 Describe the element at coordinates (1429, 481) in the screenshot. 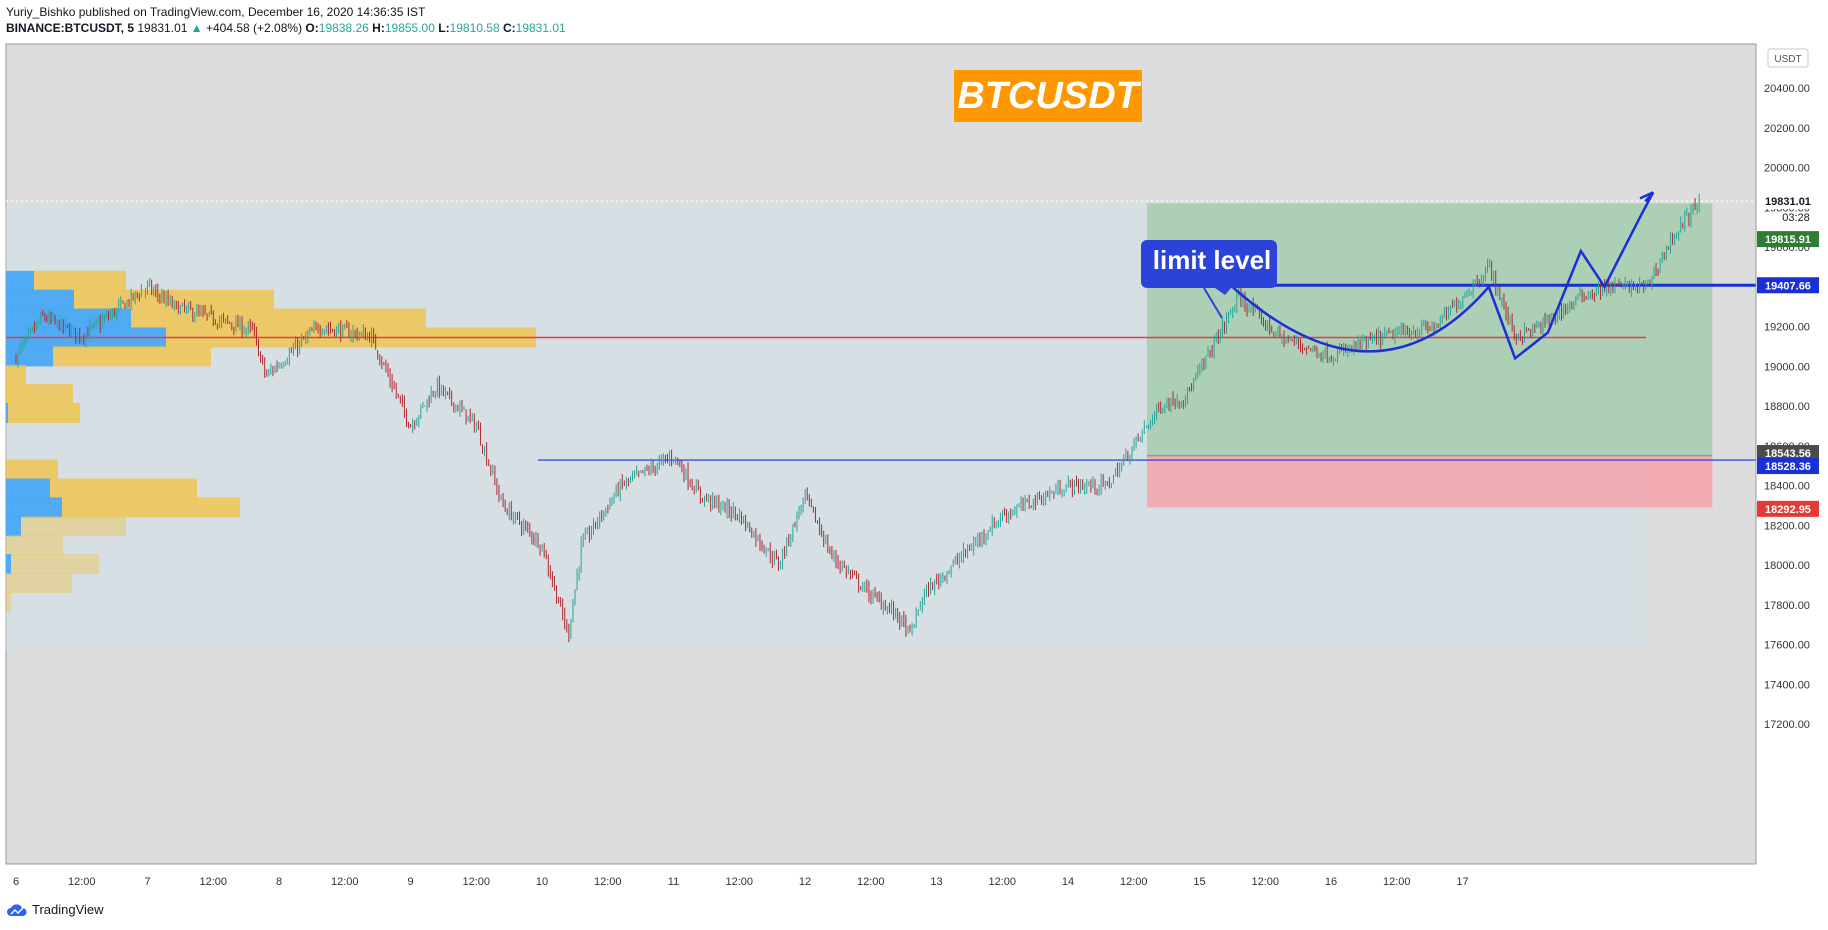

I see `stop-zone` at that location.